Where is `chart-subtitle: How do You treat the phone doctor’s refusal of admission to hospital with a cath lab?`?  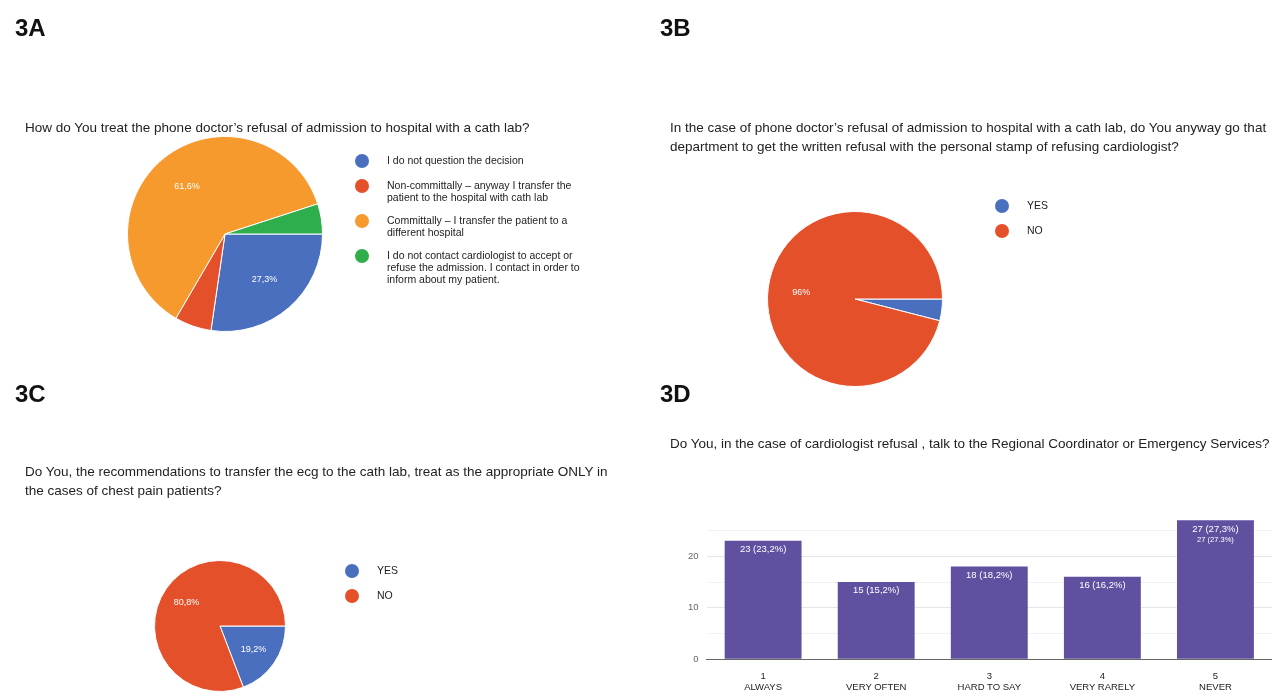
chart-subtitle: How do You treat the phone doctor’s refusal of admission to hospital with a cath lab? is located at coordinates (278, 128).